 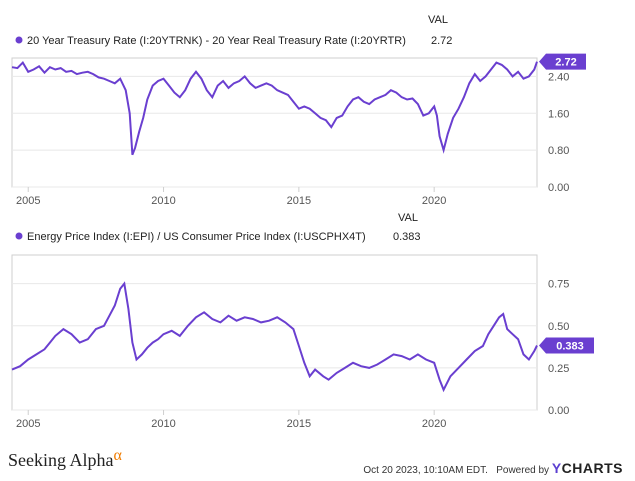 What do you see at coordinates (556, 468) in the screenshot?
I see `ycharts-y: Y` at bounding box center [556, 468].